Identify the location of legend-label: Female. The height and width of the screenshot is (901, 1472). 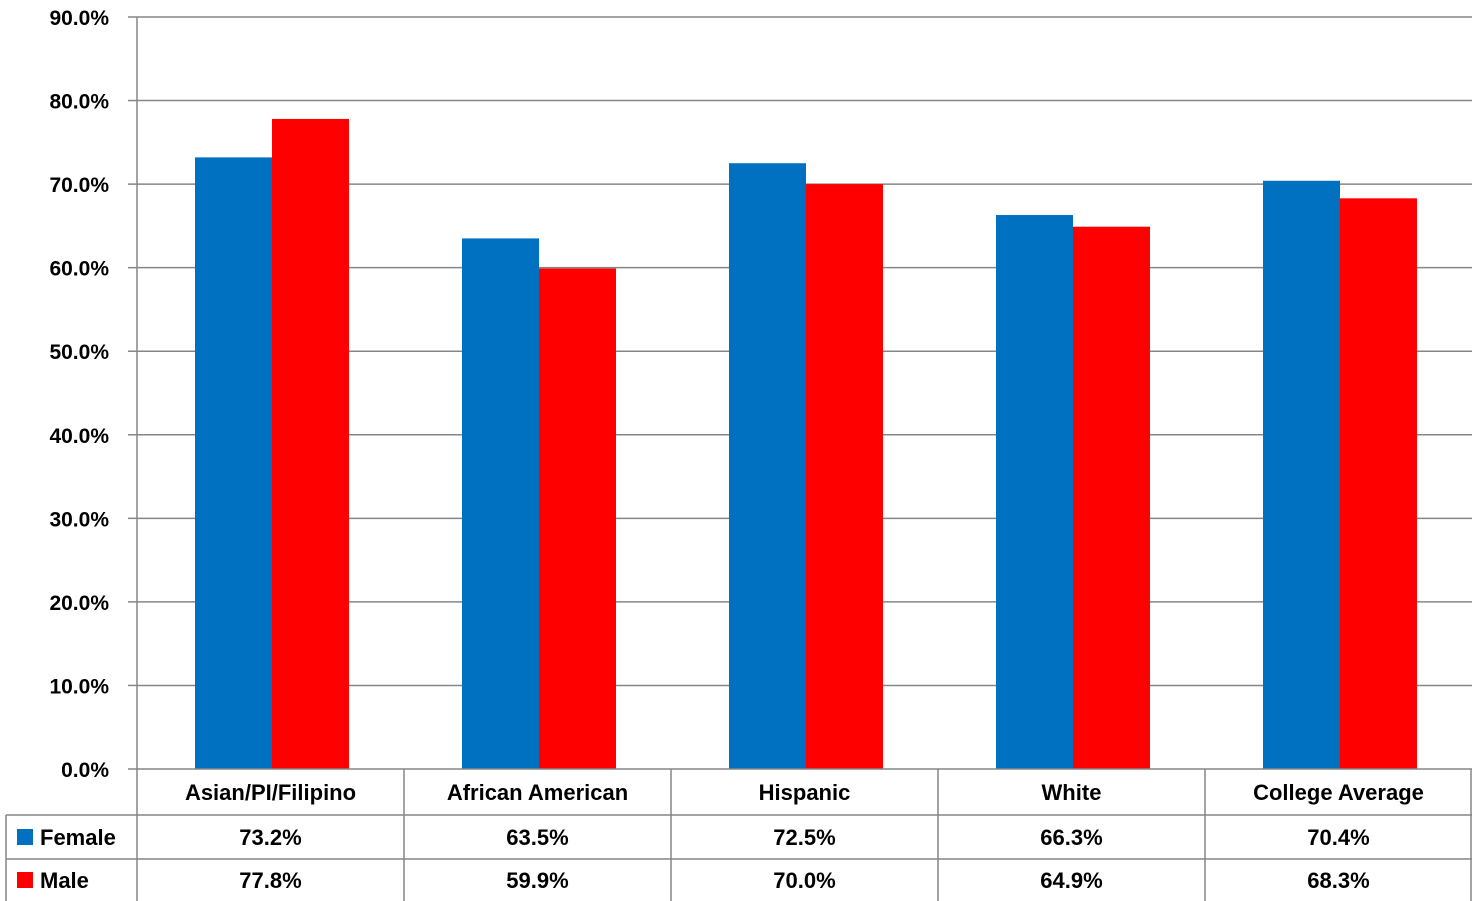
(78, 837).